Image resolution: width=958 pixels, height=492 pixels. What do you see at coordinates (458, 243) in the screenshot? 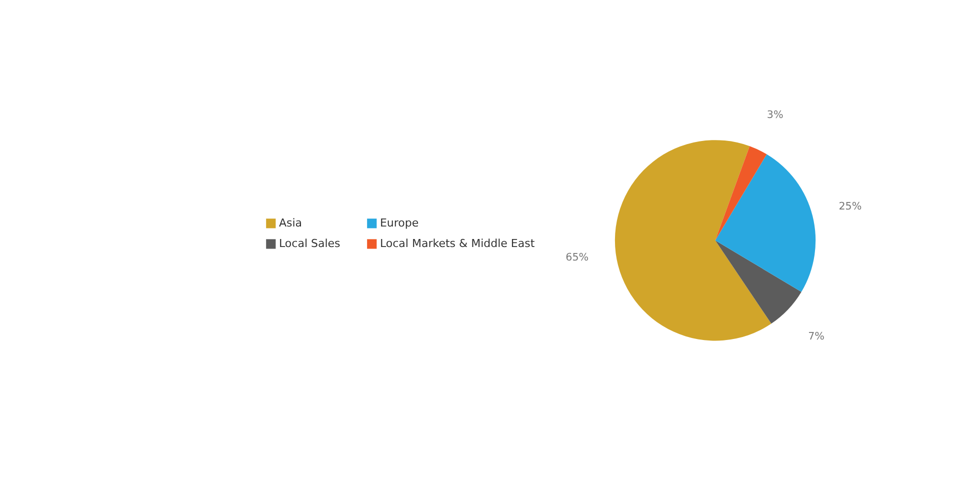
I see `legend-label: Local Markets & Middle East` at bounding box center [458, 243].